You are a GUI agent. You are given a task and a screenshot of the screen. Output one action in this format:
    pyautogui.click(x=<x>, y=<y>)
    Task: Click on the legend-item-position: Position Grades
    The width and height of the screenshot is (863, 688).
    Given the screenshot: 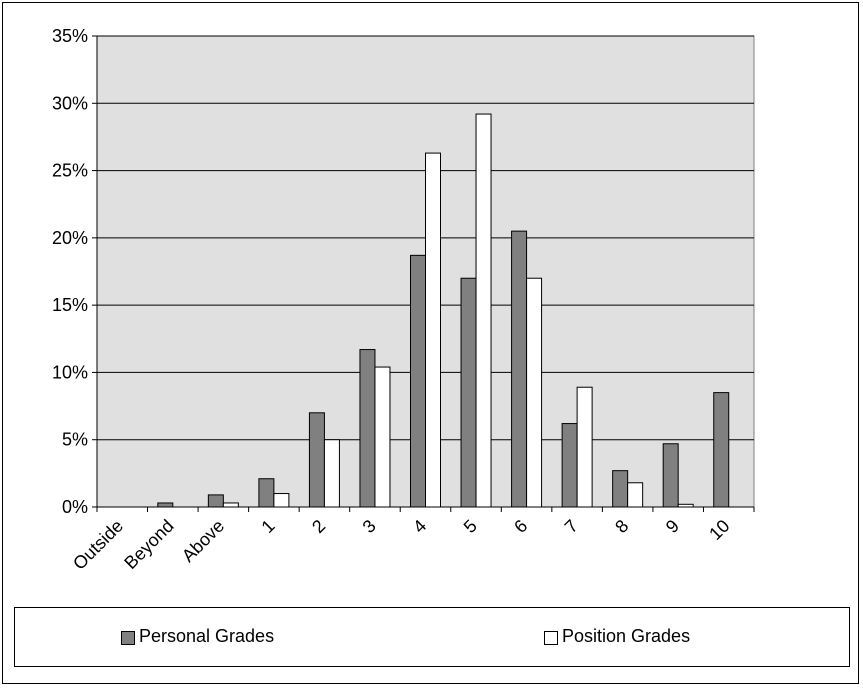 What is the action you would take?
    pyautogui.click(x=617, y=636)
    